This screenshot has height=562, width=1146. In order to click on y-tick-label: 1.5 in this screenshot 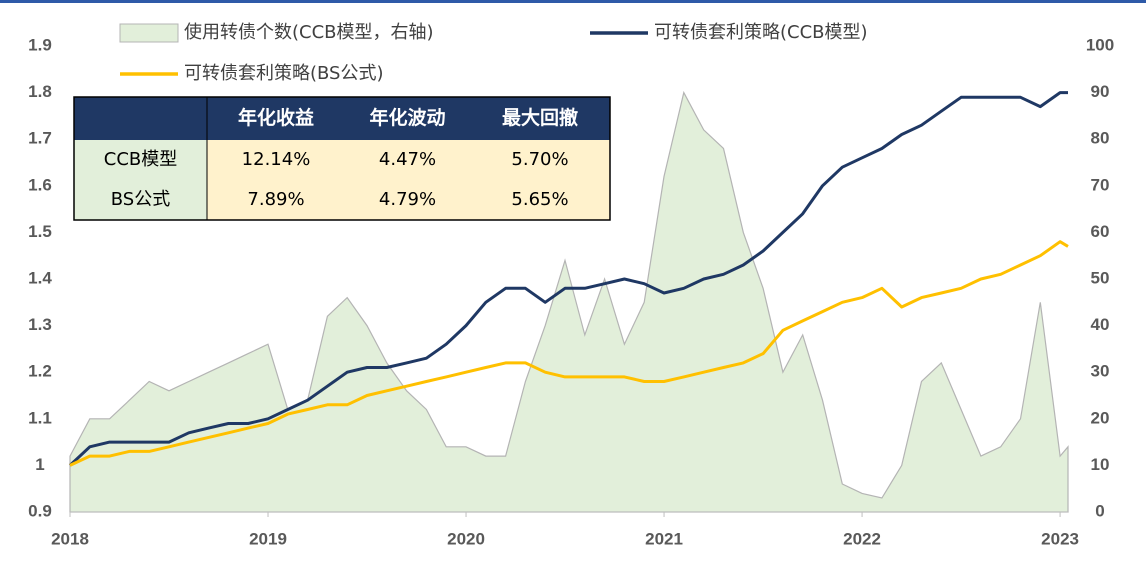, I will do `click(40, 231)`.